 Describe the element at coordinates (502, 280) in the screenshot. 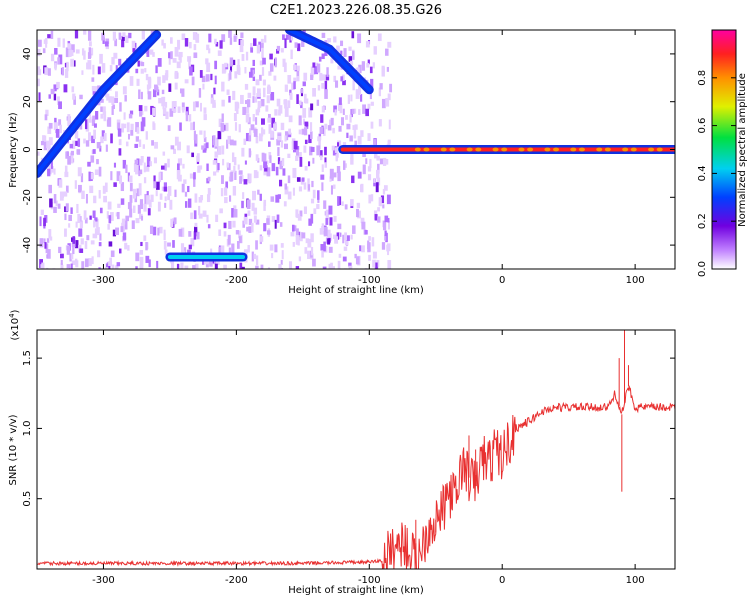

I see `spectrogram-x-tick-label: 0` at that location.